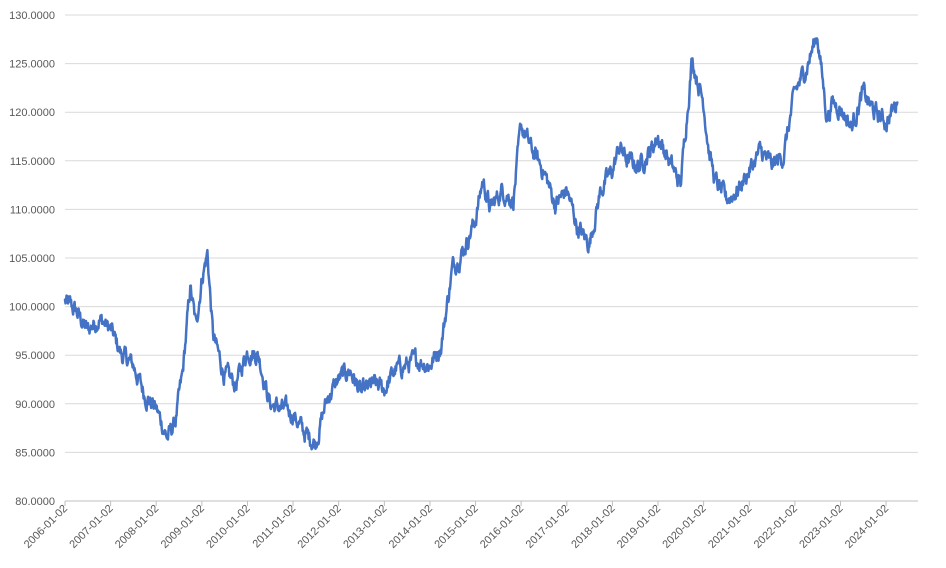  What do you see at coordinates (274, 527) in the screenshot?
I see `x-tick-label: 2011-01-02` at bounding box center [274, 527].